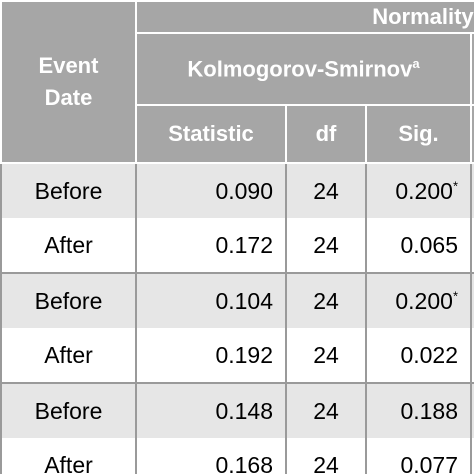  What do you see at coordinates (211, 456) in the screenshot?
I see `statistic-cell: 0.168` at bounding box center [211, 456].